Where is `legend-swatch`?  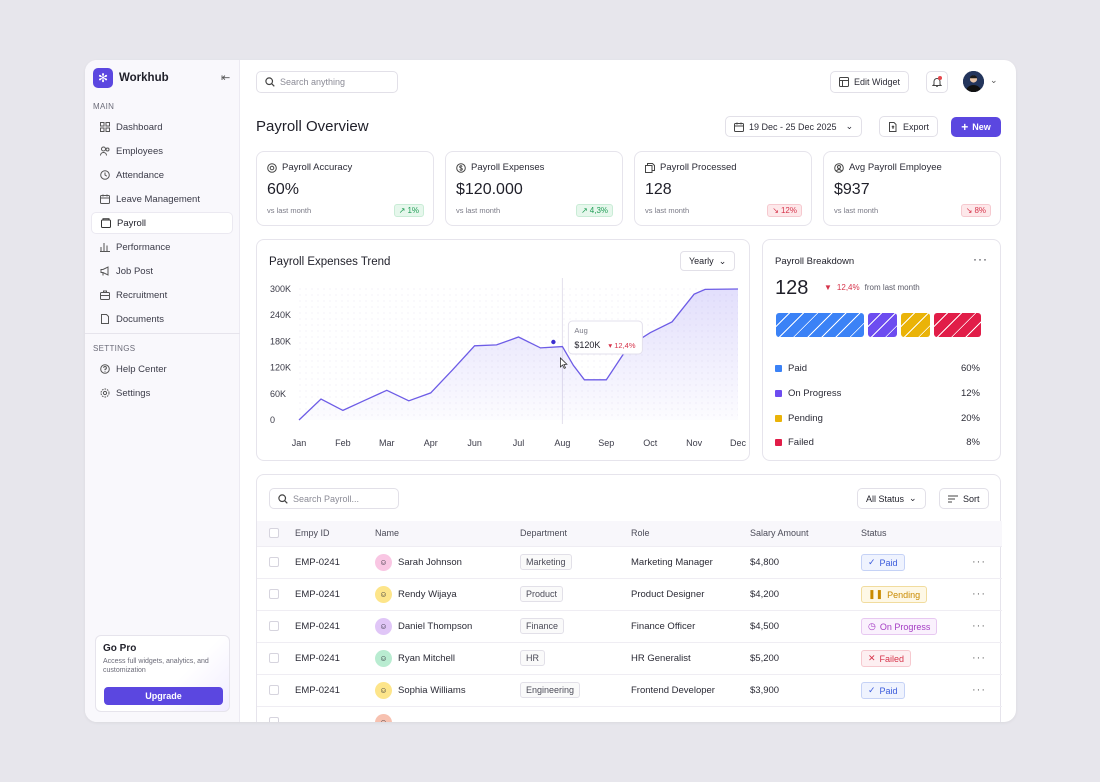
legend-swatch is located at coordinates (778, 393).